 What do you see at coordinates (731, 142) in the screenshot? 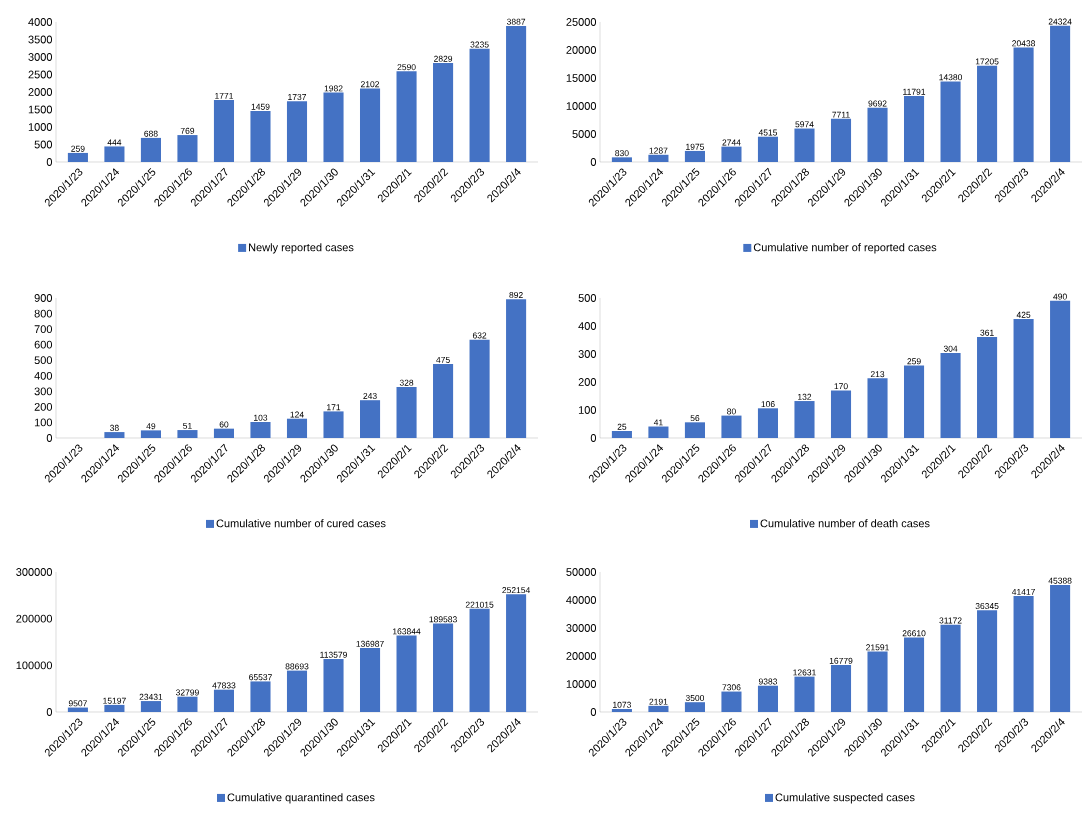
I see `data-label: 2744` at bounding box center [731, 142].